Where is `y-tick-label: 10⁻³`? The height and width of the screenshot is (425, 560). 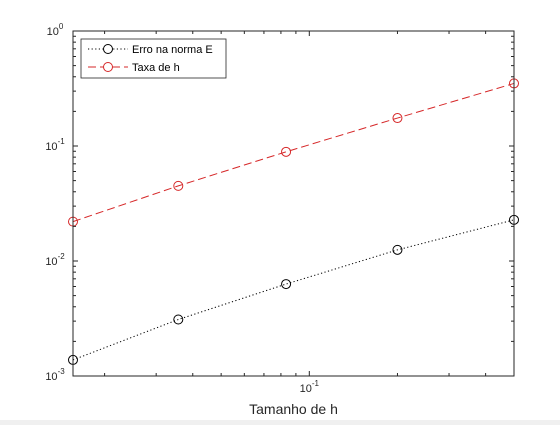 y-tick-label: 10⁻³ is located at coordinates (55, 375).